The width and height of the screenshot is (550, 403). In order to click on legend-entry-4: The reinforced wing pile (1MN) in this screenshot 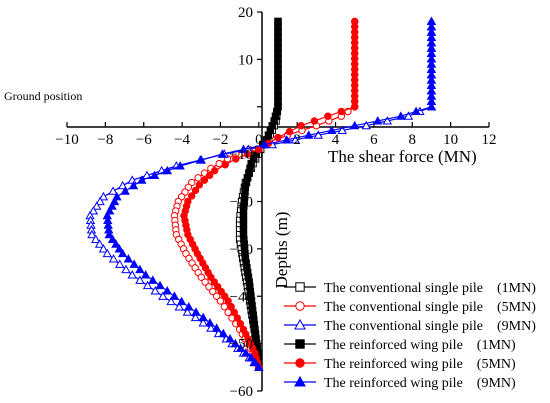, I will do `click(400, 345)`.